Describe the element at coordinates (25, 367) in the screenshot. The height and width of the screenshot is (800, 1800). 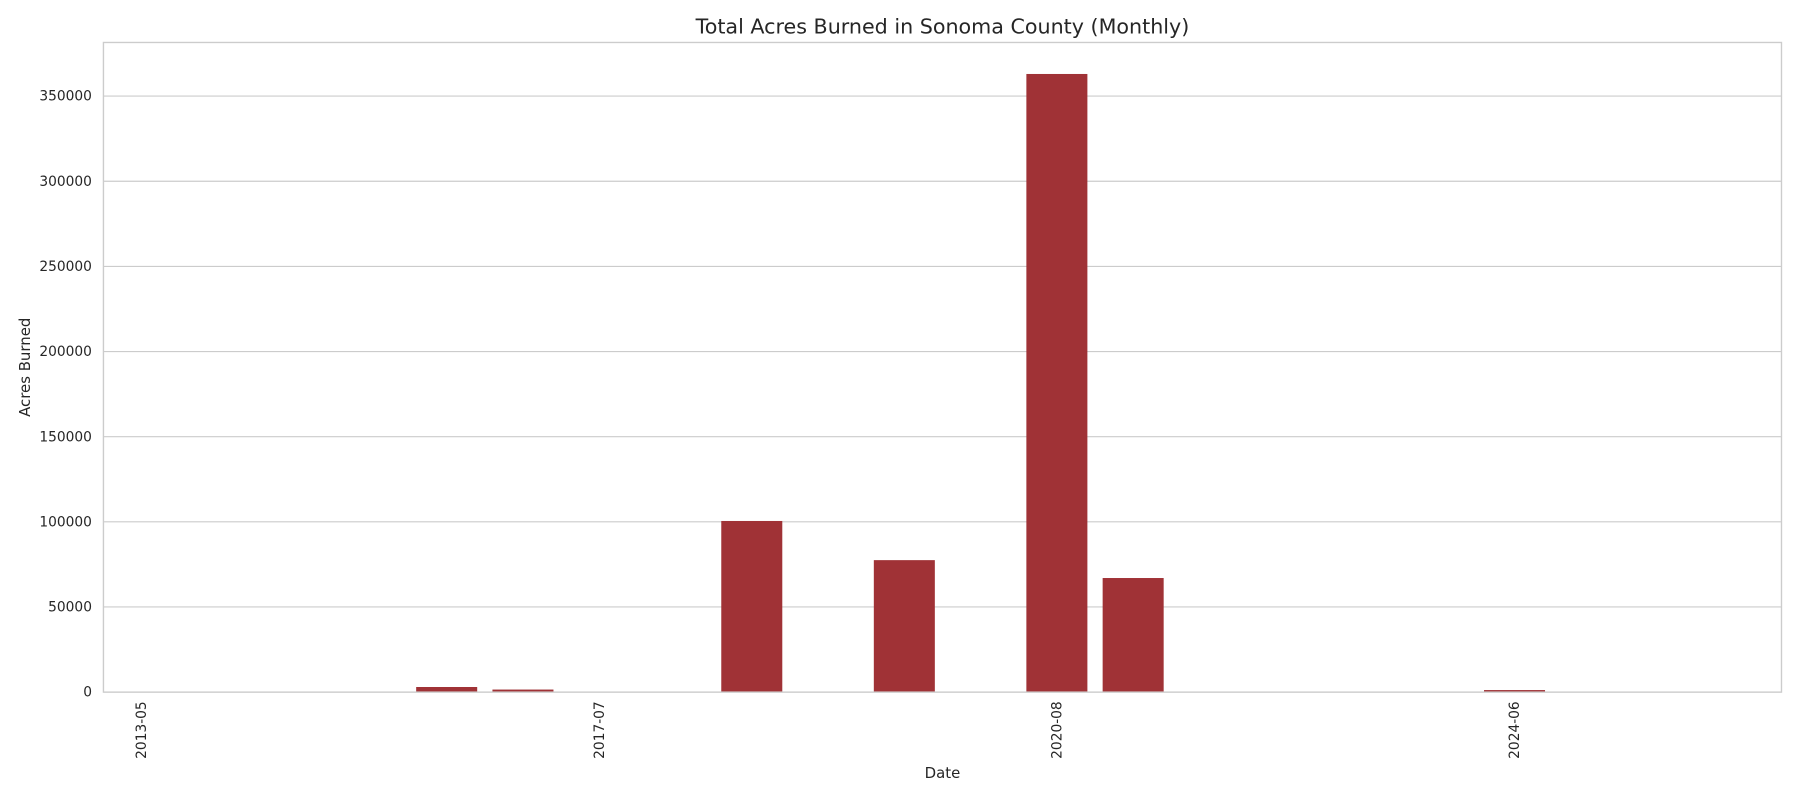
I see `y-axis-label: Acres Burned` at that location.